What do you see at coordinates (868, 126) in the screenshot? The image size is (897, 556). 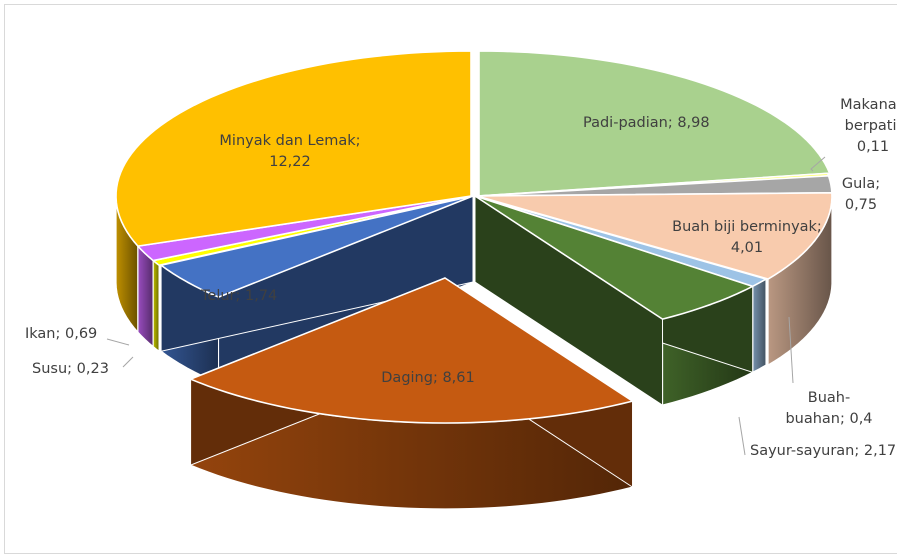 I see `data-label-makanan-berpati: Makananberpati;0,11` at bounding box center [868, 126].